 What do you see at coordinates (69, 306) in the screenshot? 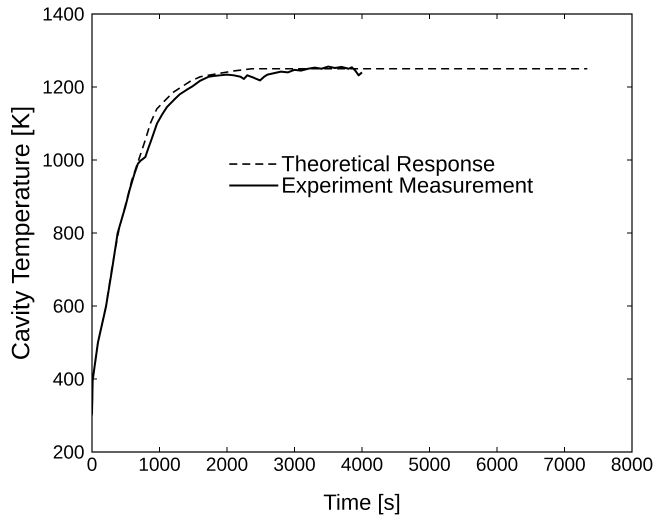
I see `y-tick-label: 600` at bounding box center [69, 306].